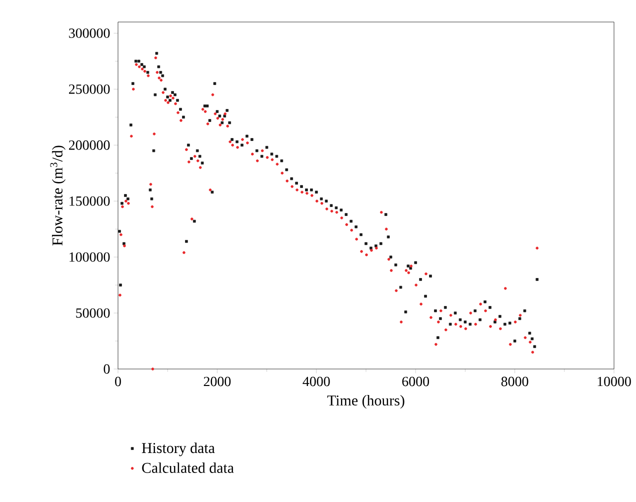 This screenshot has height=502, width=636. What do you see at coordinates (89, 33) in the screenshot?
I see `y-tick-label: 300000` at bounding box center [89, 33].